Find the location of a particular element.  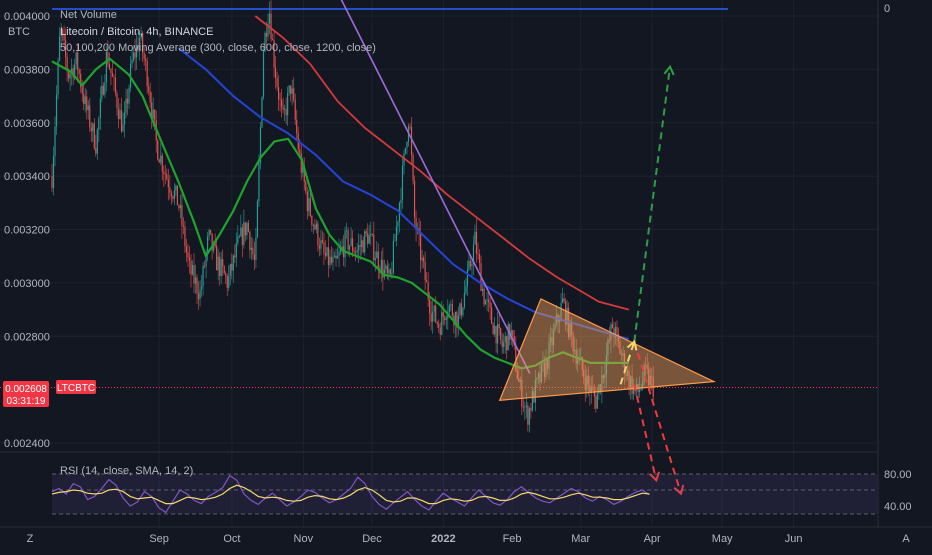

price-tick-label: 0.003200 is located at coordinates (27, 231).